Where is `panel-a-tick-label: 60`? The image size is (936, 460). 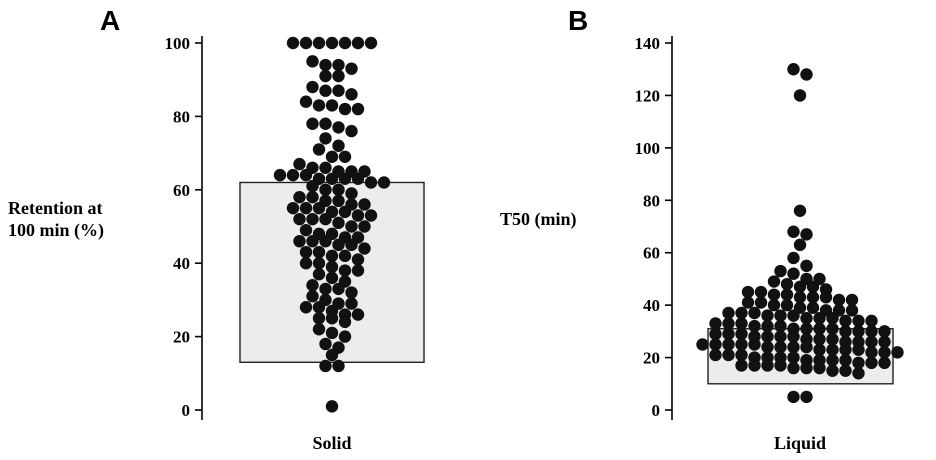 panel-a-tick-label: 60 is located at coordinates (181, 190).